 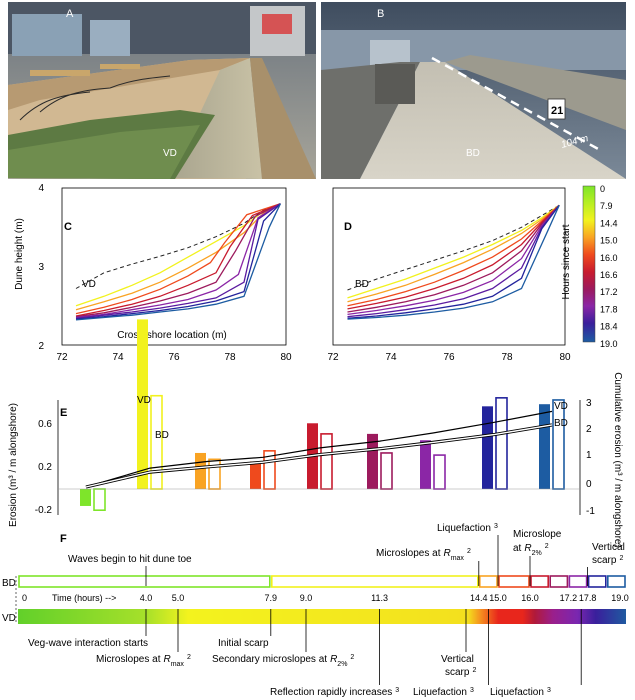 What do you see at coordinates (609, 266) in the screenshot?
I see `colorbar-ticks: 0 7.9 14.4 15.0 16.0 16.6 17.2 17.8 18.4 19.0` at bounding box center [609, 266].